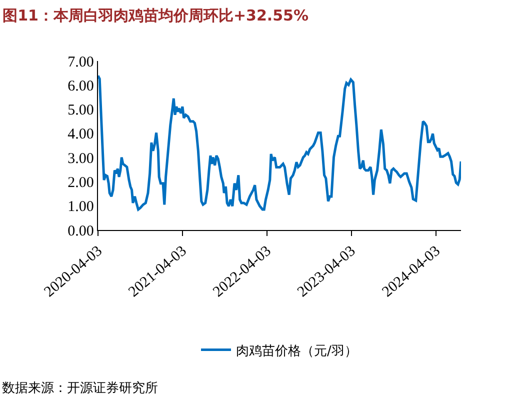 The height and width of the screenshot is (399, 522). Describe the element at coordinates (81, 110) in the screenshot. I see `y-tick-label: 5.00` at that location.